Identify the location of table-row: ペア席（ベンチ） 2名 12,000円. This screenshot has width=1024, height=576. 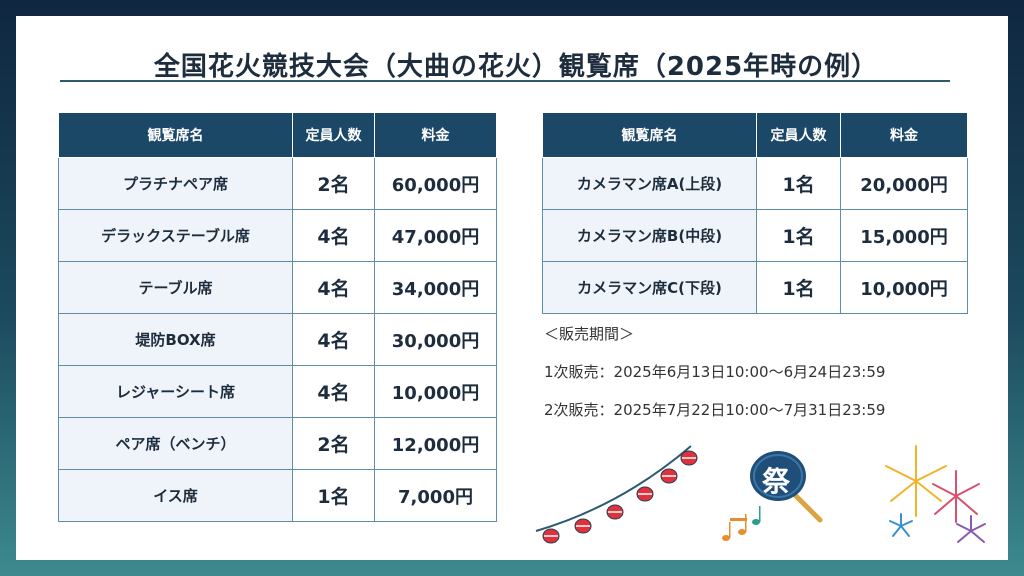
(277, 443).